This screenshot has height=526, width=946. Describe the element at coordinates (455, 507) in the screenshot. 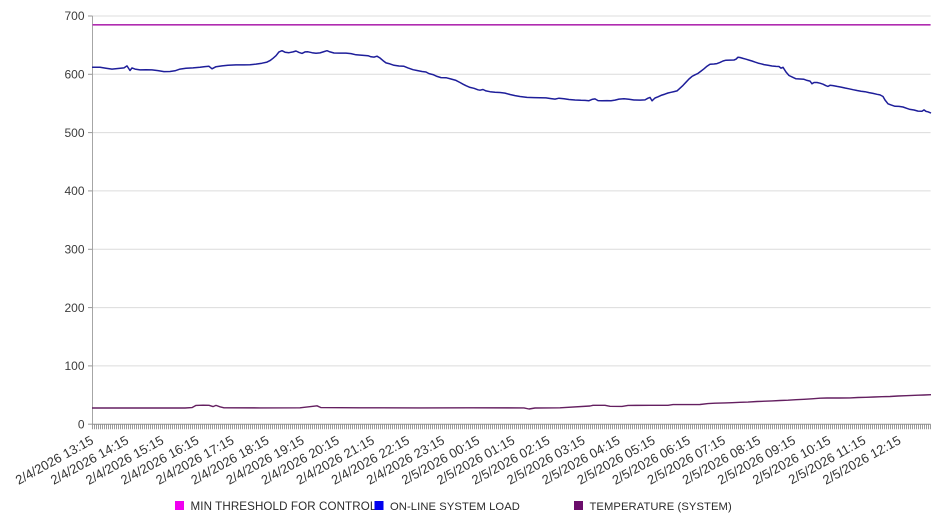

I see `svg-text: ON-LINE SYSTEM LOAD` at that location.